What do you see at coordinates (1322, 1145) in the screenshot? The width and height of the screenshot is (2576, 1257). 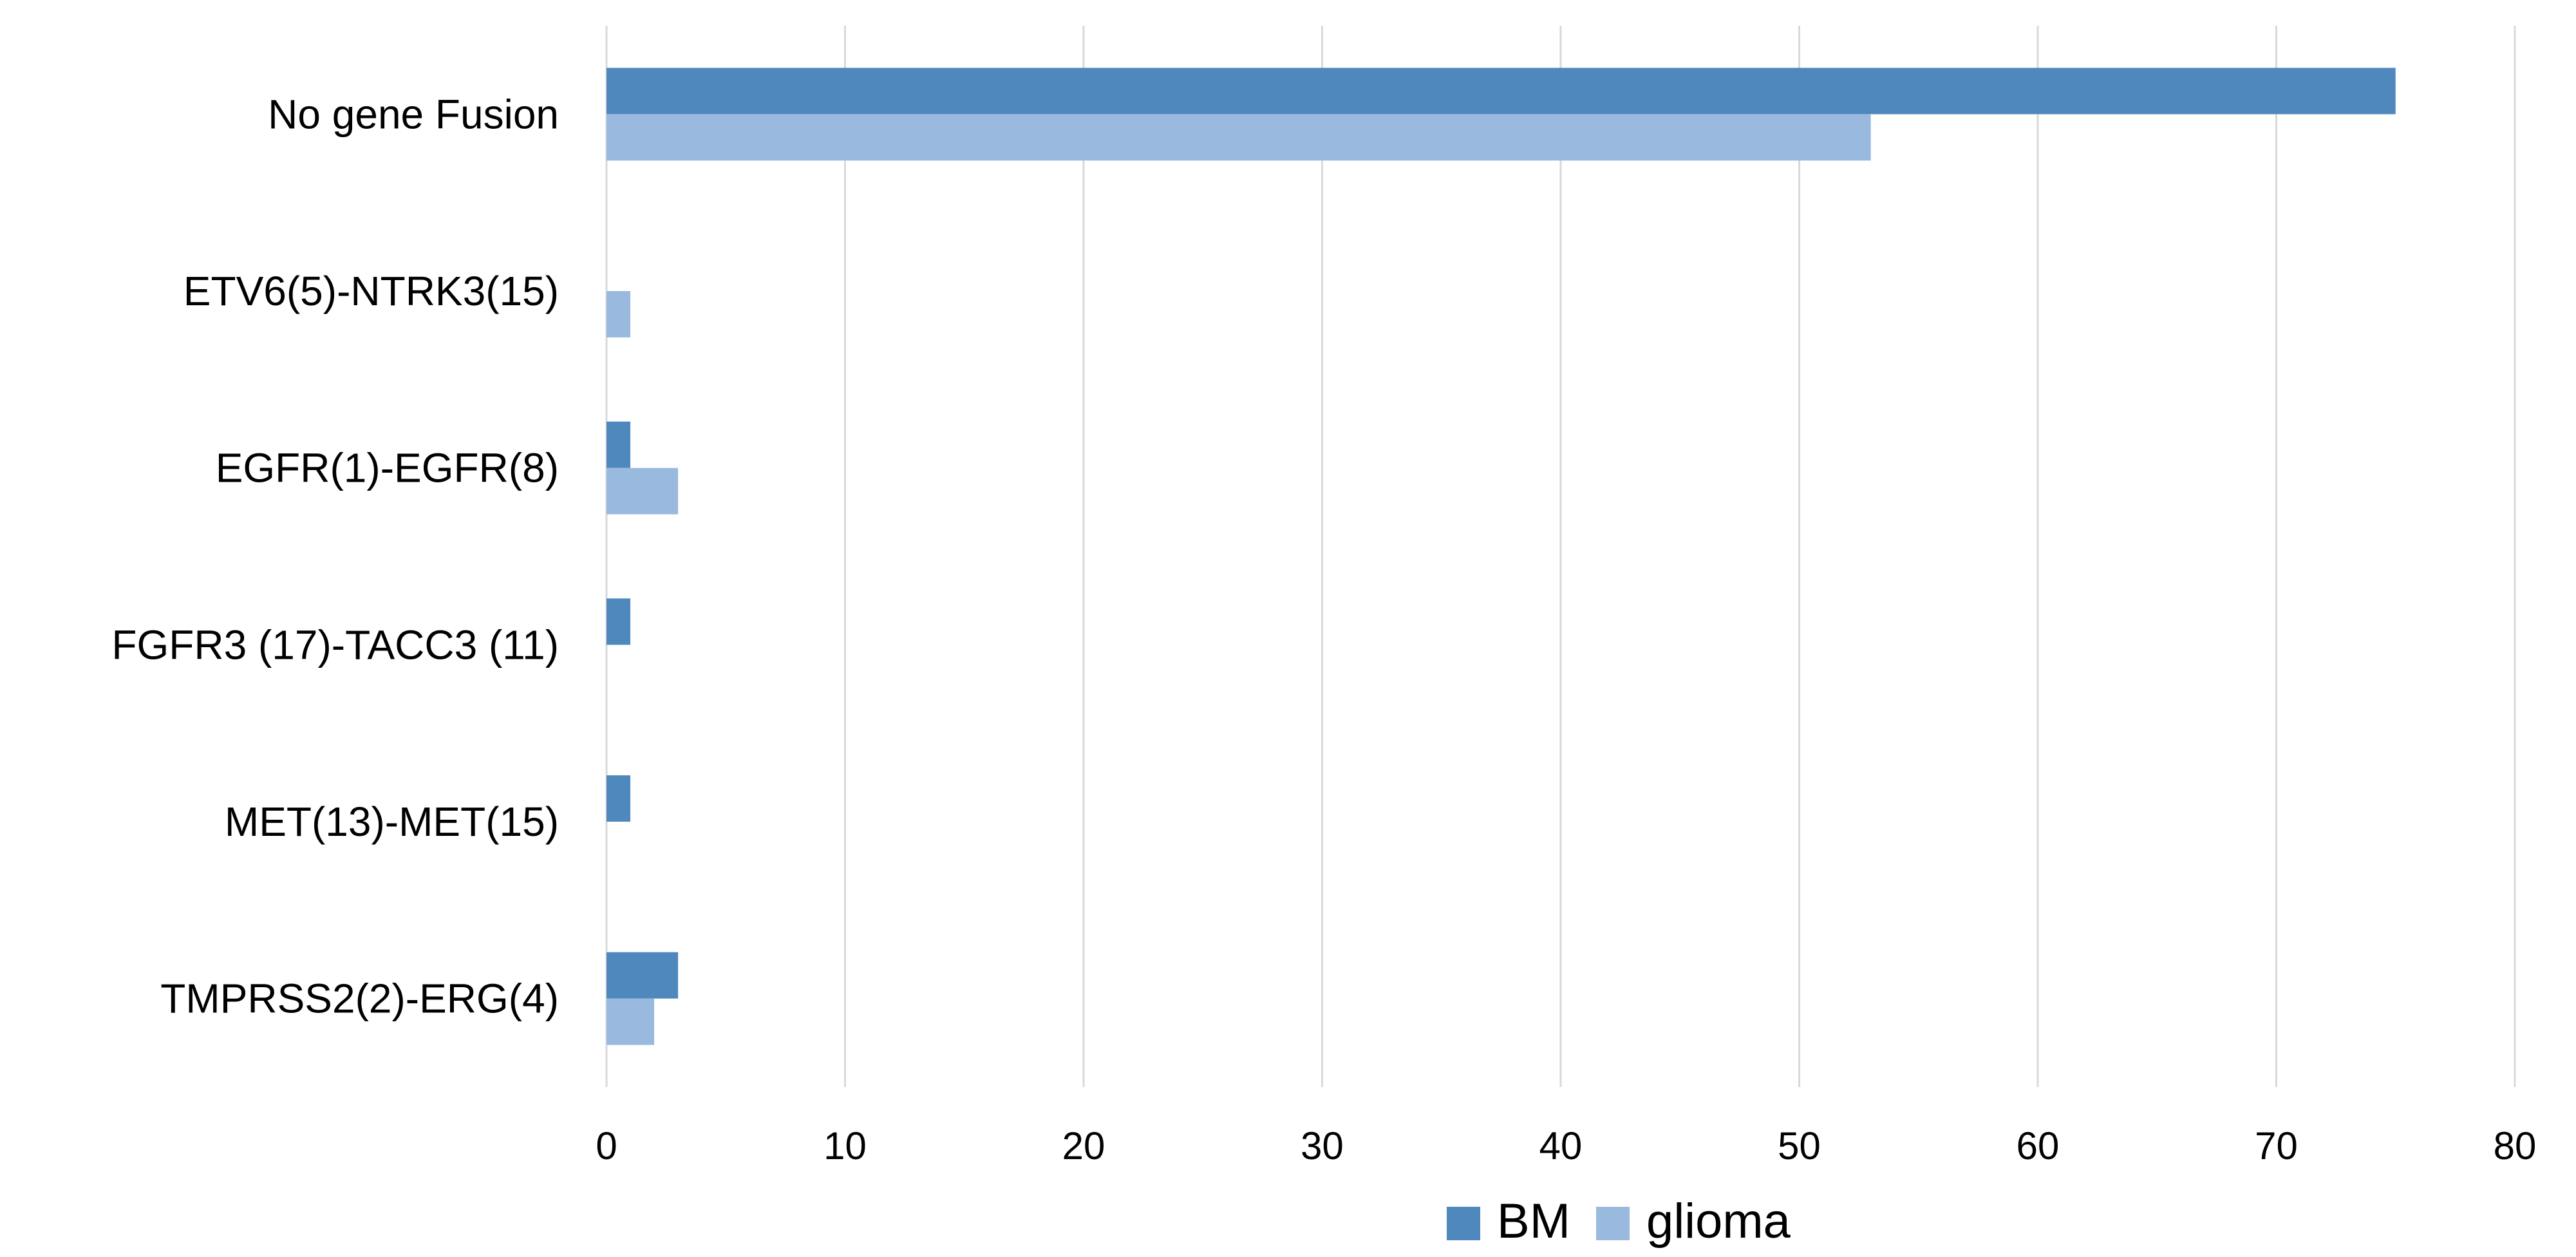 I see `x-tick-label: 30` at bounding box center [1322, 1145].